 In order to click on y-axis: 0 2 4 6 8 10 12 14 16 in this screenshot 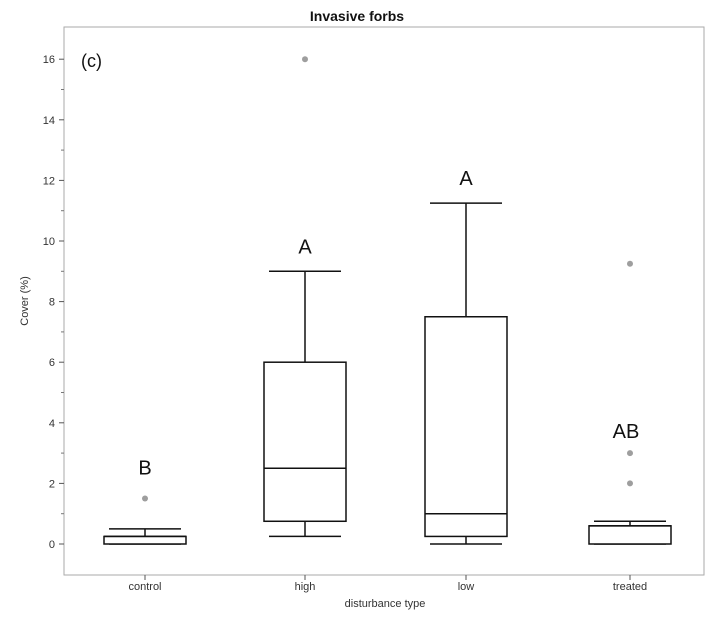, I will do `click(53, 302)`.